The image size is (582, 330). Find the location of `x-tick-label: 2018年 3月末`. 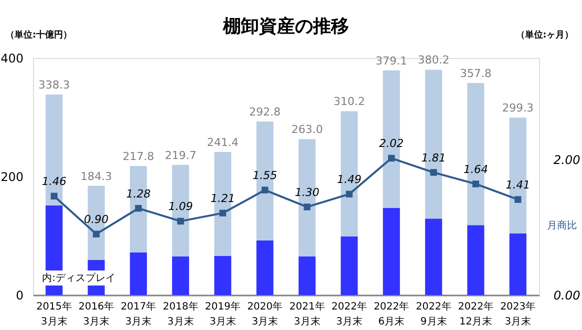

x-tick-label: 2018年 3月末 is located at coordinates (180, 314).